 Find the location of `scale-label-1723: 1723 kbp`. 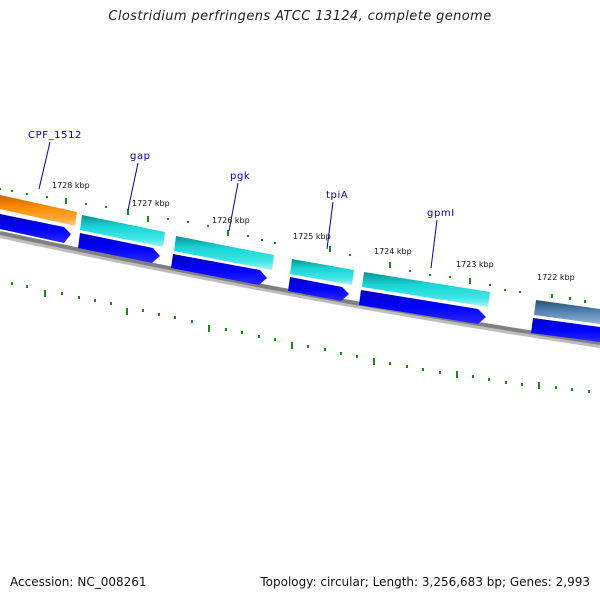

scale-label-1723: 1723 kbp is located at coordinates (475, 264).